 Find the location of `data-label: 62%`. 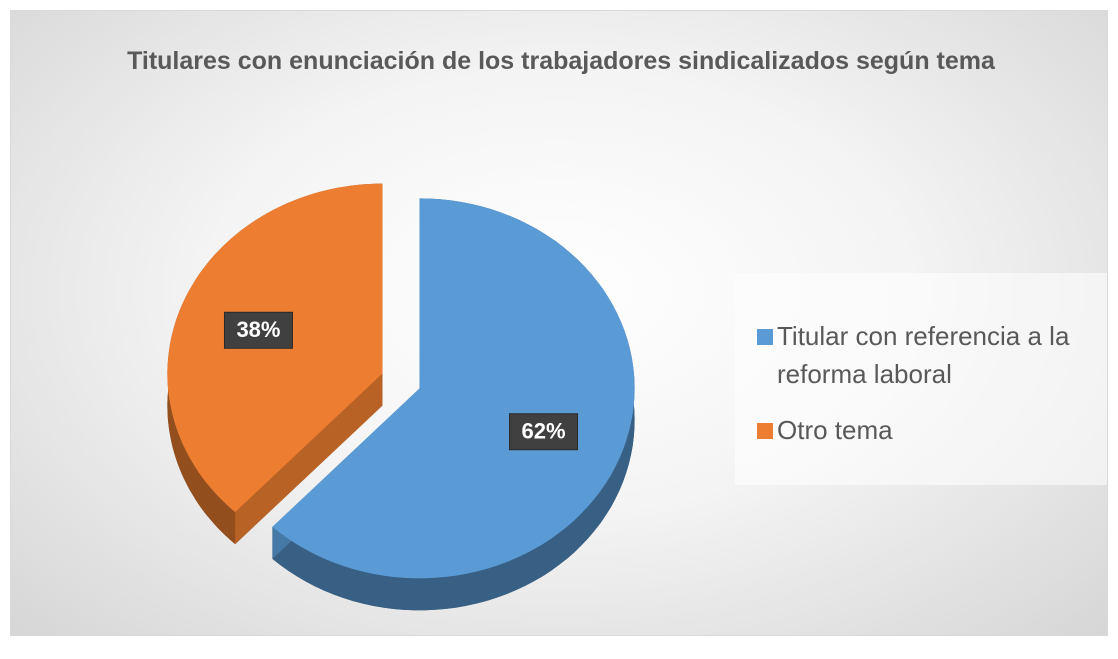

data-label: 62% is located at coordinates (544, 431).